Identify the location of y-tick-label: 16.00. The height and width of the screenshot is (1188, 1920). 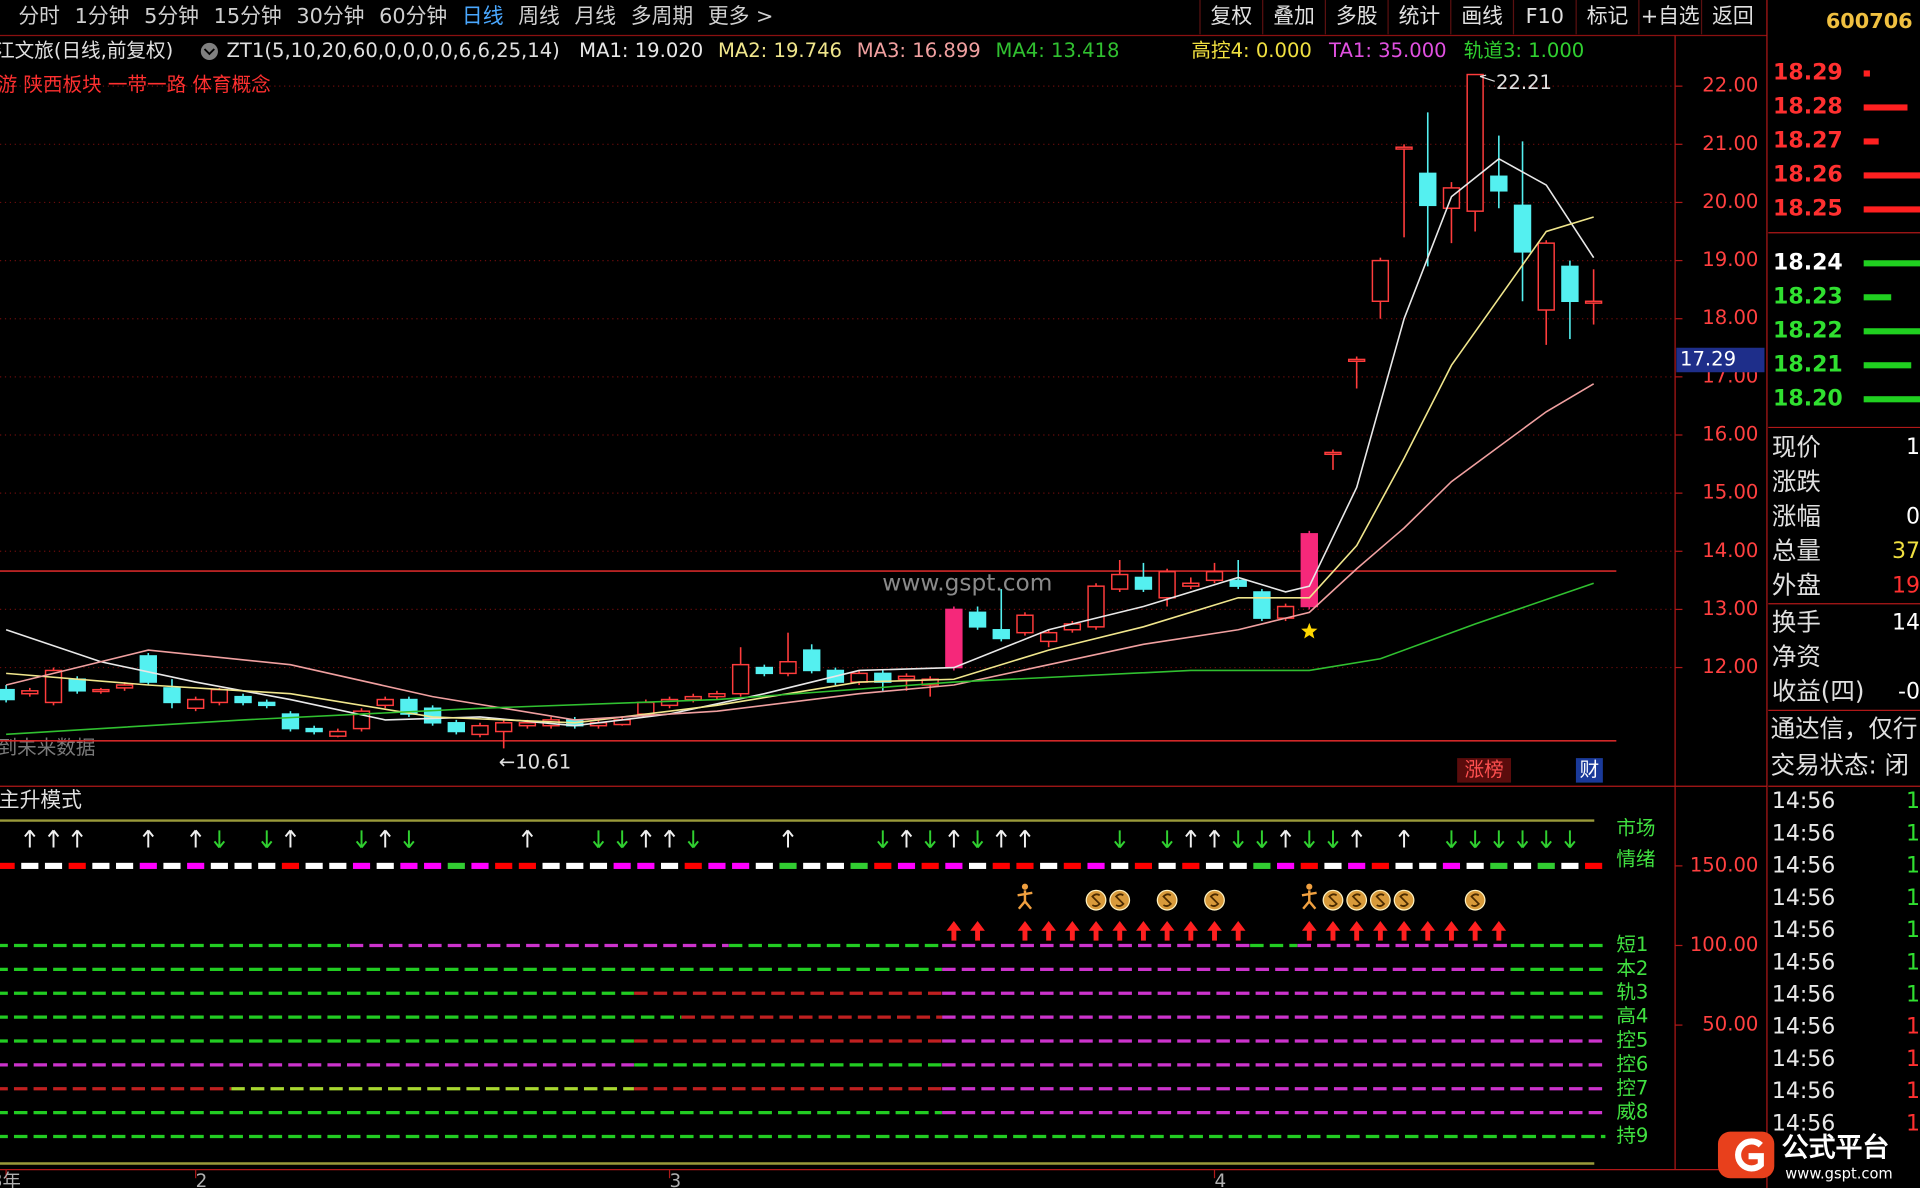
(1730, 433).